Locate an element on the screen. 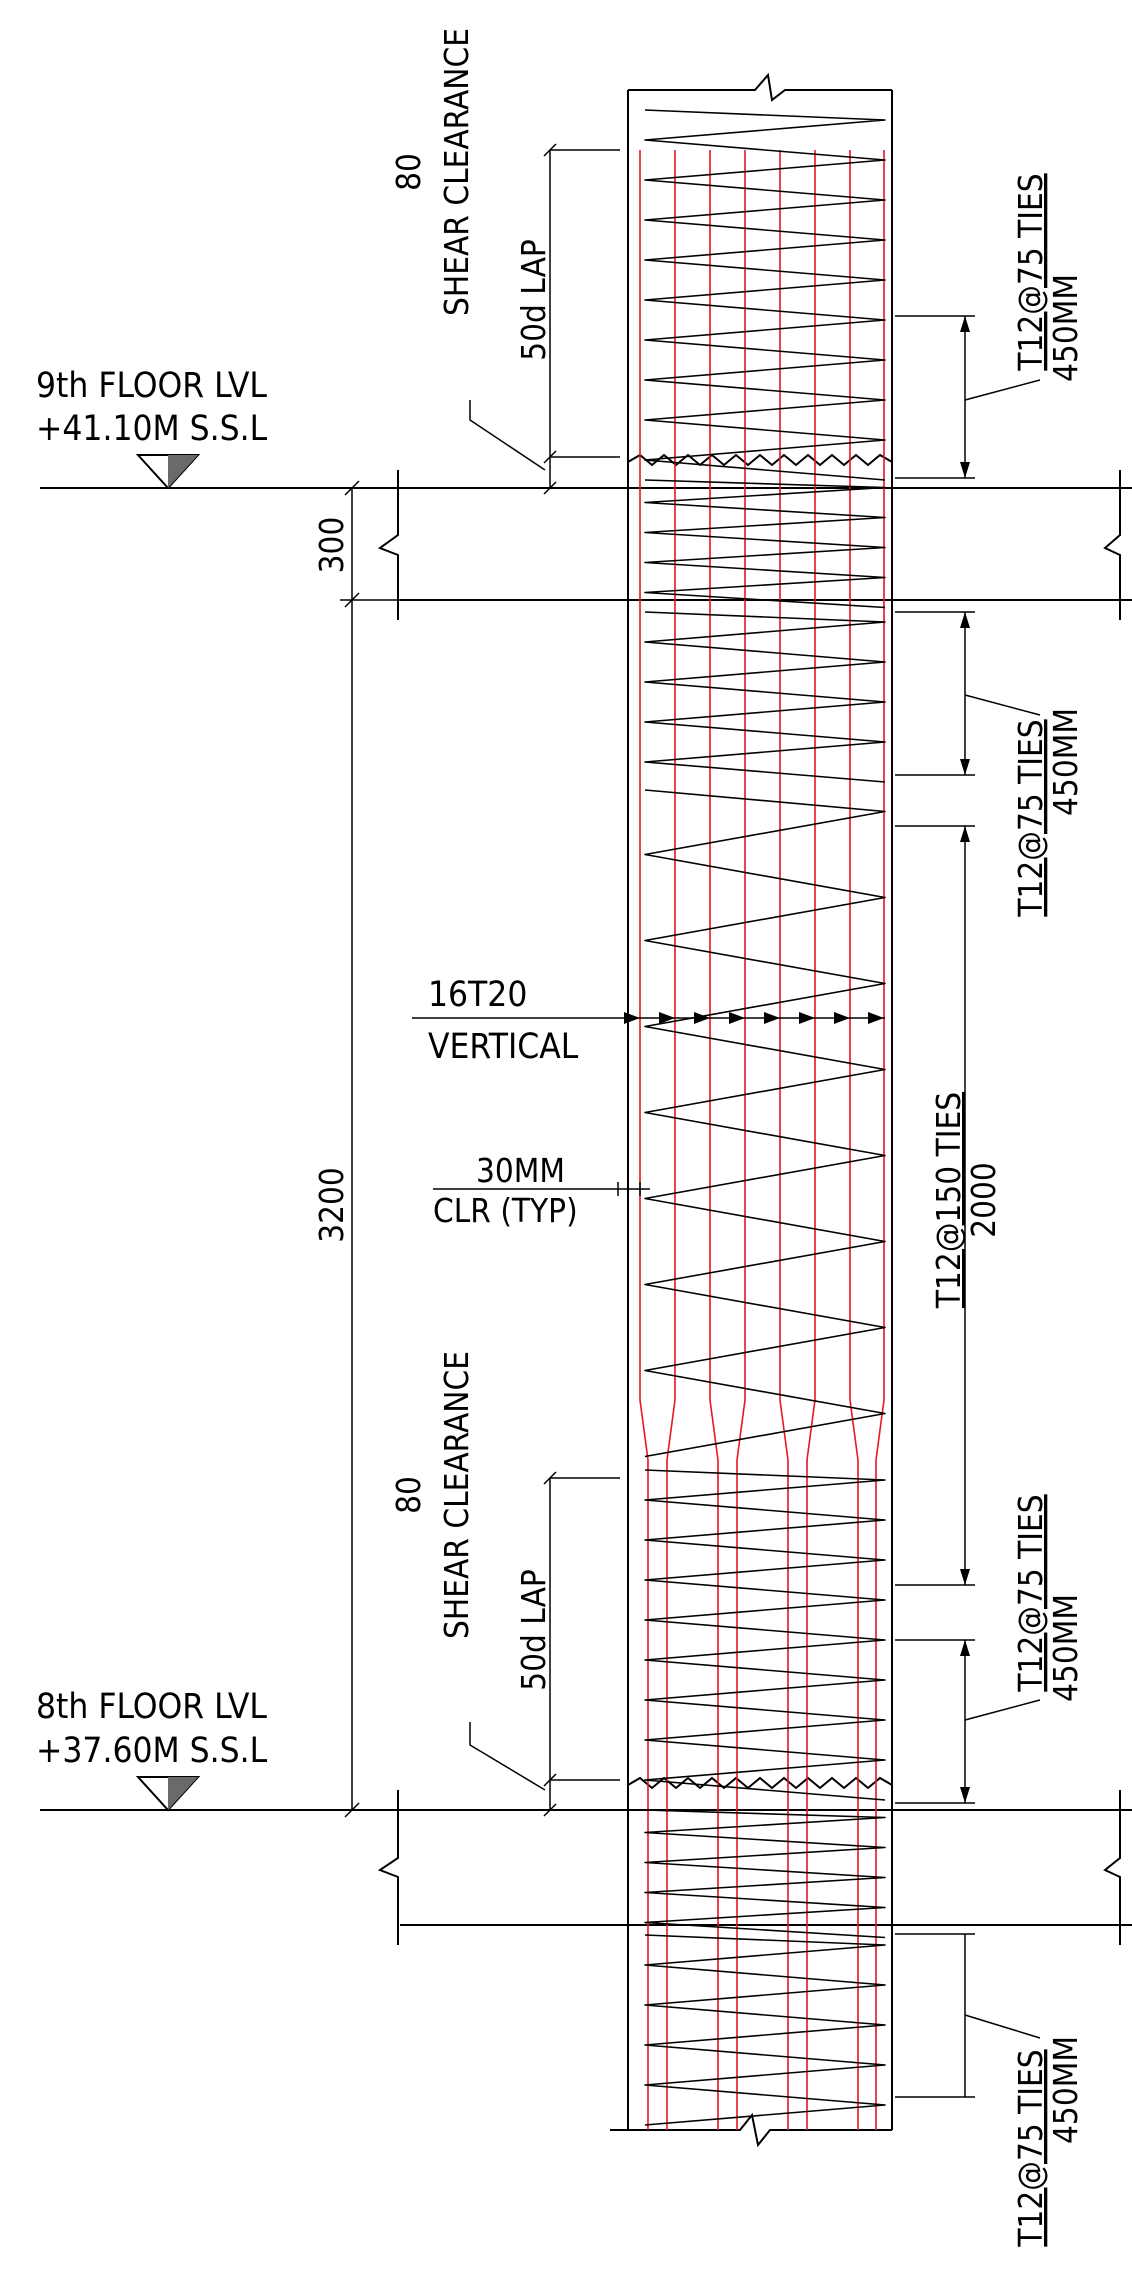 This screenshot has height=2269, width=1132. column-top-break is located at coordinates (760, 87).